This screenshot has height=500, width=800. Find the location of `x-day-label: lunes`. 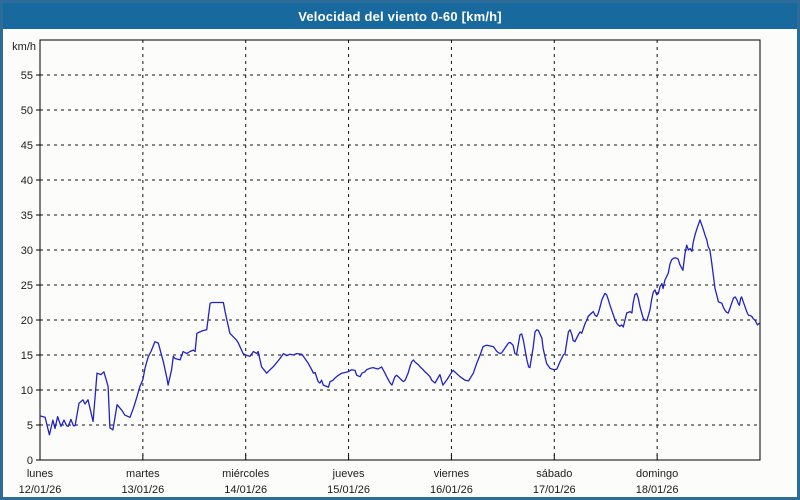

x-day-label: lunes is located at coordinates (40, 474).